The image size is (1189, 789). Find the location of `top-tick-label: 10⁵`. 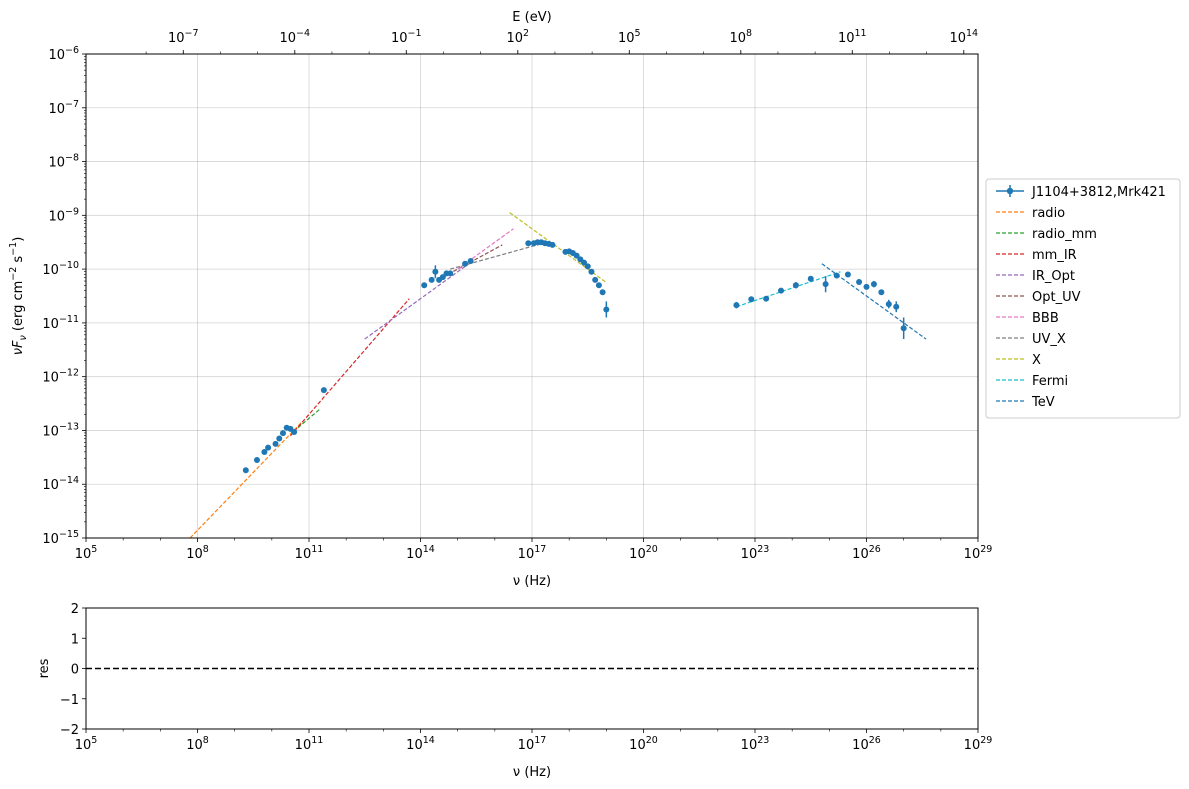

top-tick-label: 10⁵ is located at coordinates (629, 37).